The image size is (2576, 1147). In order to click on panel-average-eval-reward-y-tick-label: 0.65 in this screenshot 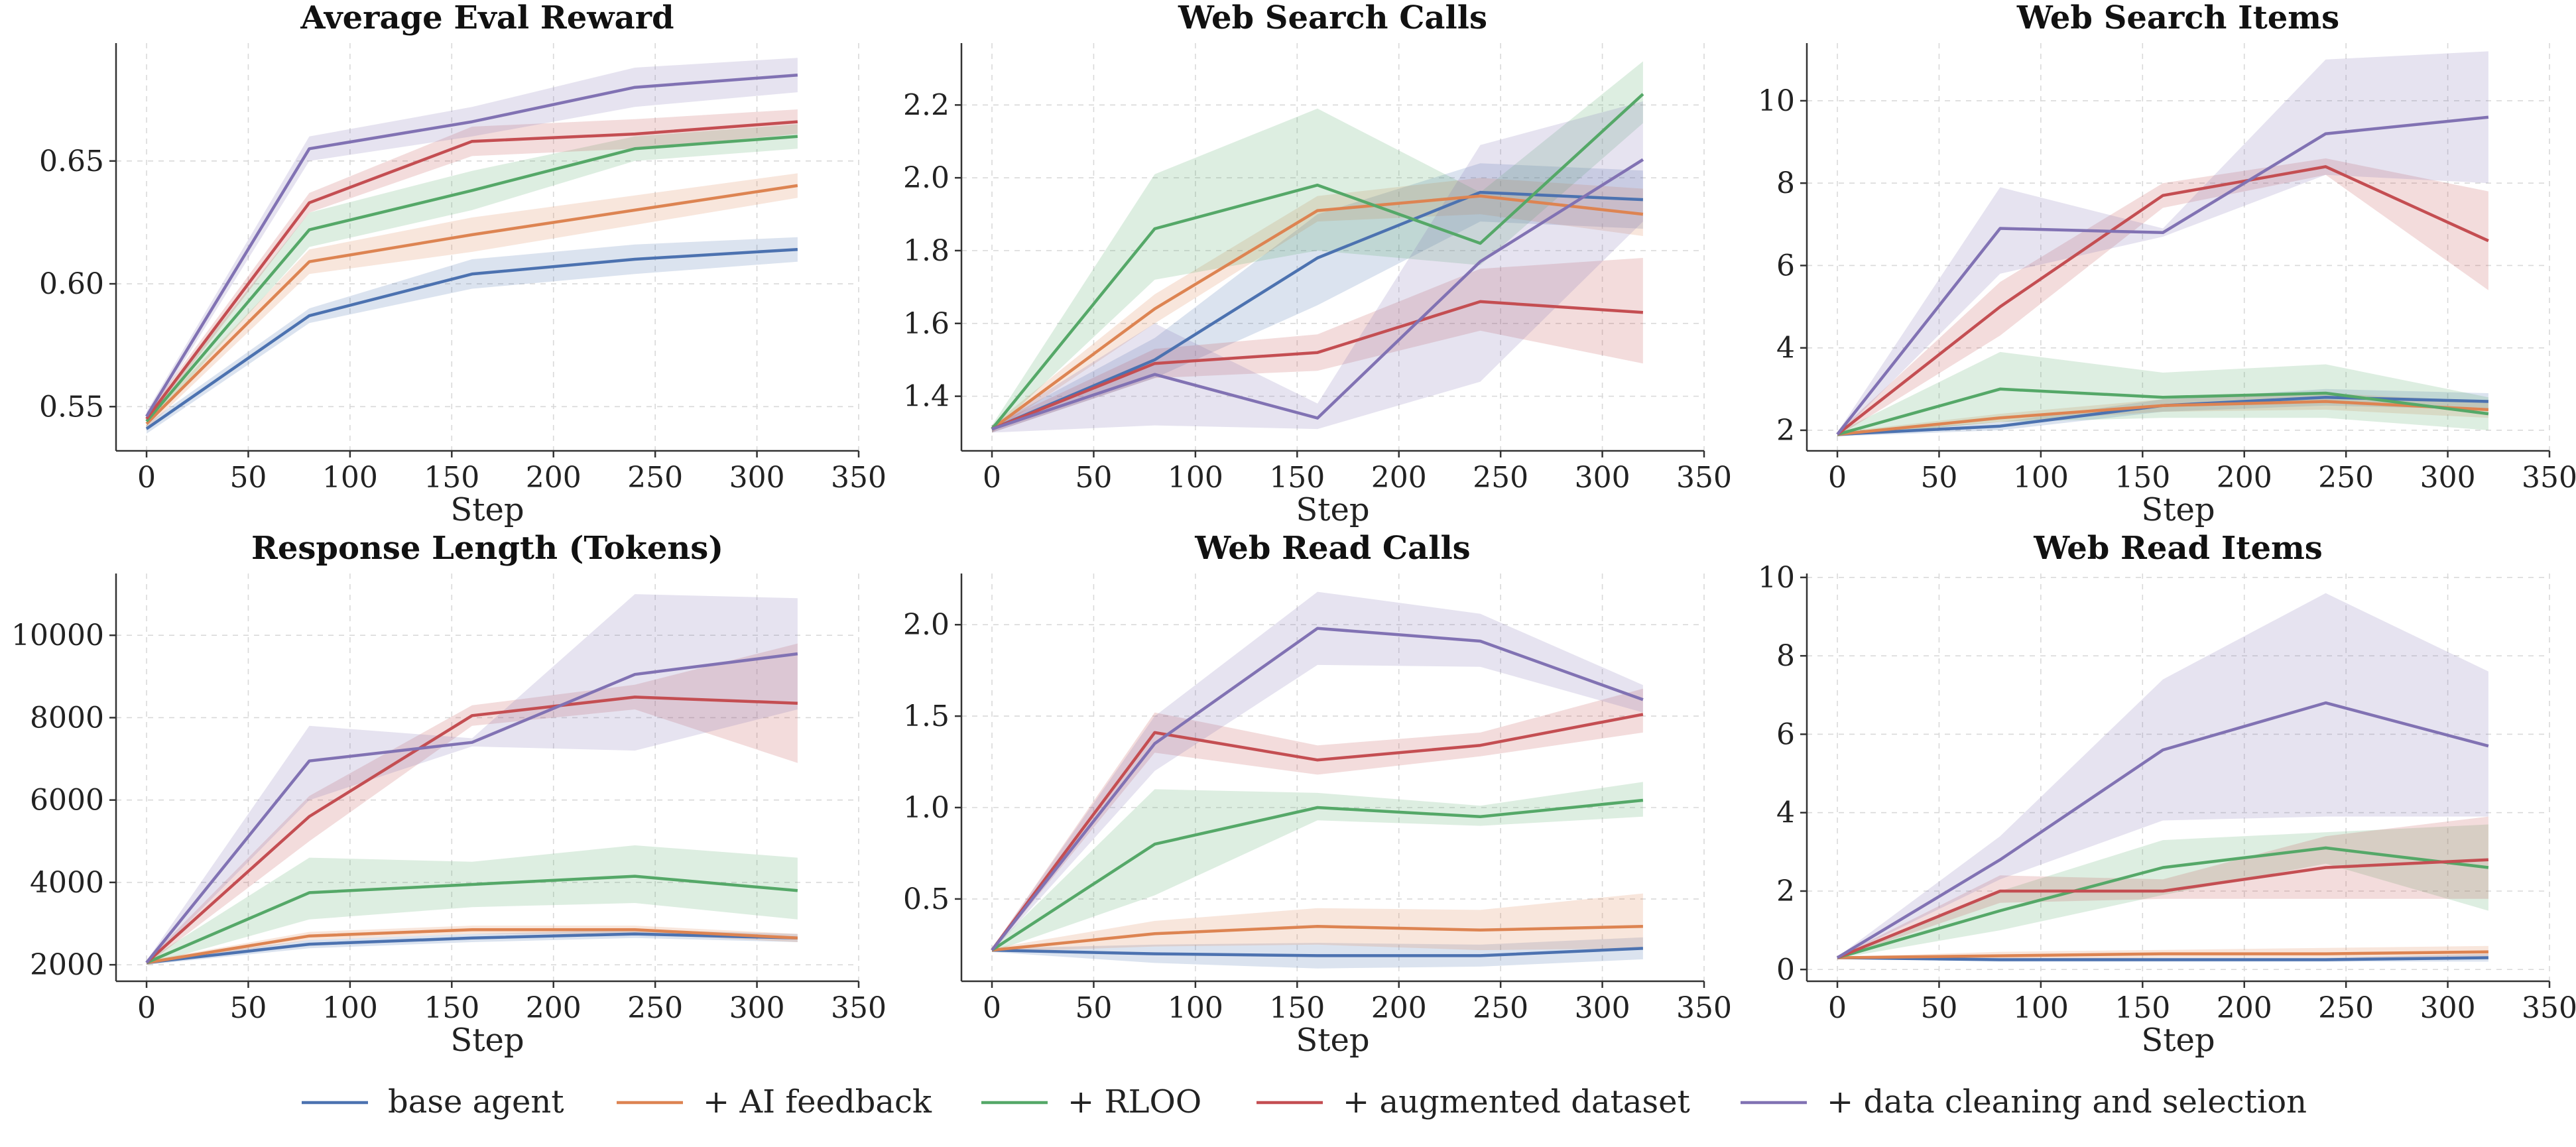, I will do `click(71, 161)`.